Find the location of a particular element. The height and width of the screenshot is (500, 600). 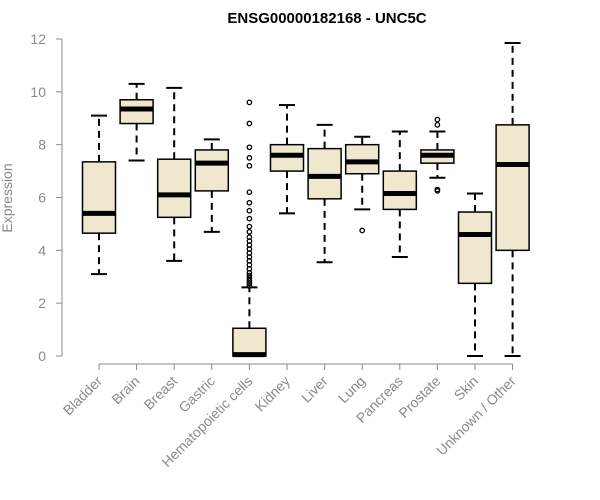

box-bladder is located at coordinates (99, 195).